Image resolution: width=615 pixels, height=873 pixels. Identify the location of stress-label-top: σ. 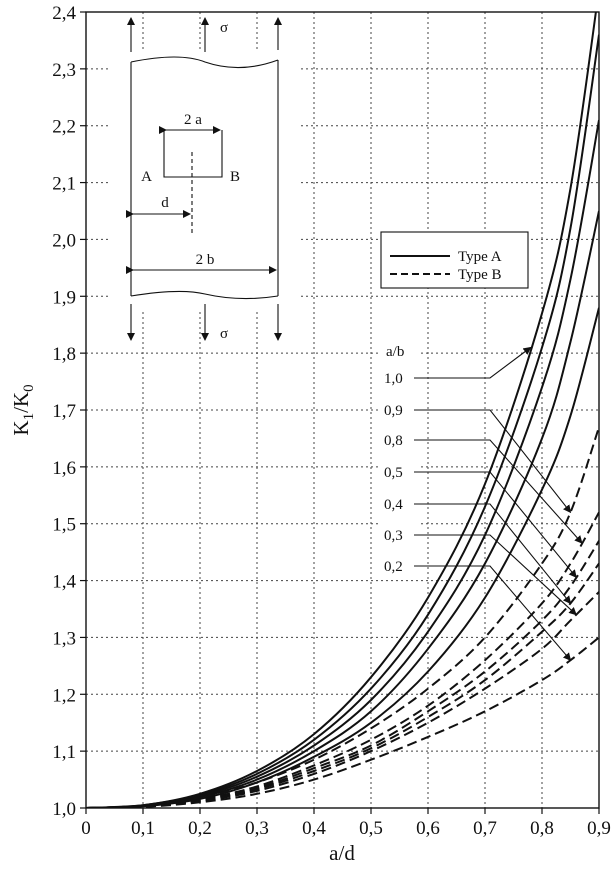
(224, 28).